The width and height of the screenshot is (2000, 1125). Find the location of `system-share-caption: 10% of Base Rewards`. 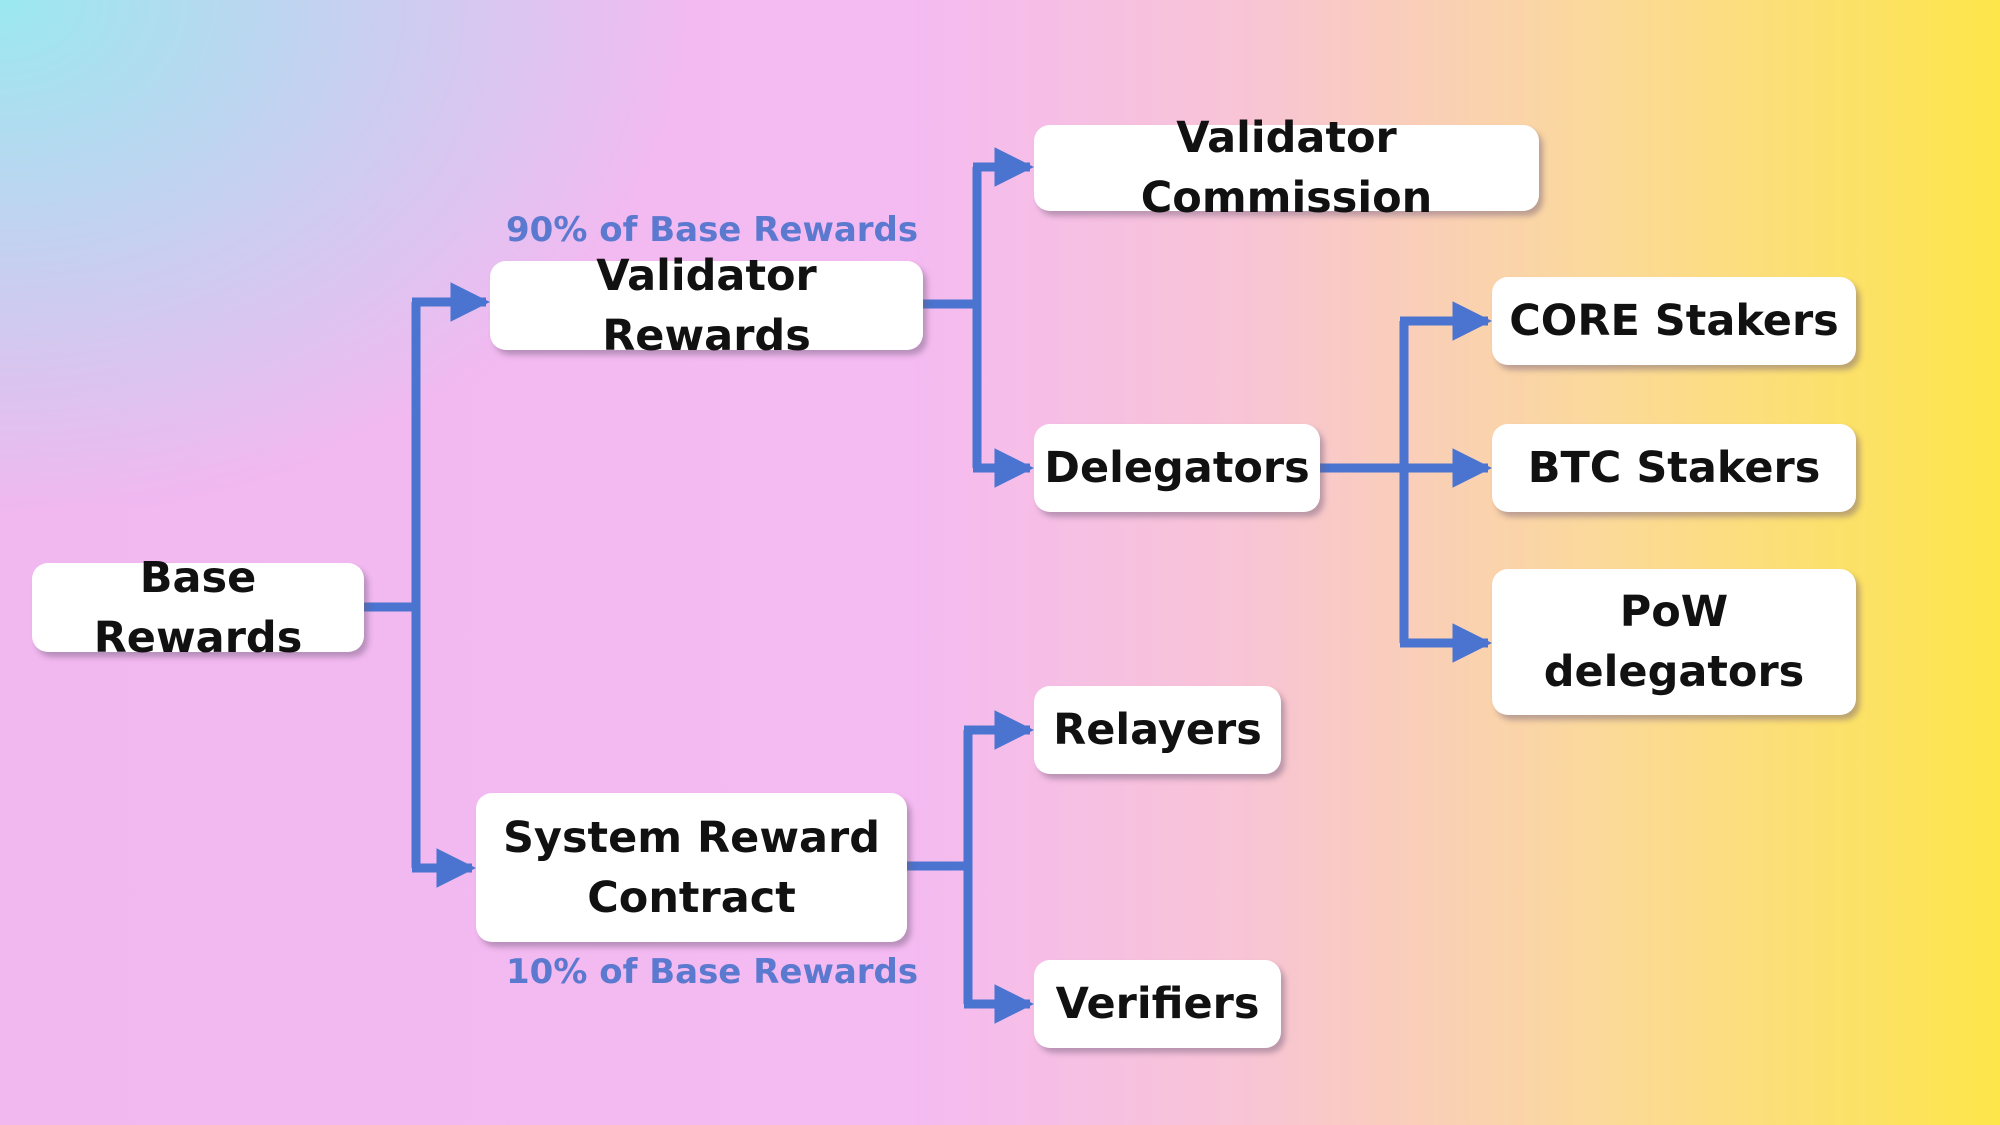

system-share-caption: 10% of Base Rewards is located at coordinates (712, 972).